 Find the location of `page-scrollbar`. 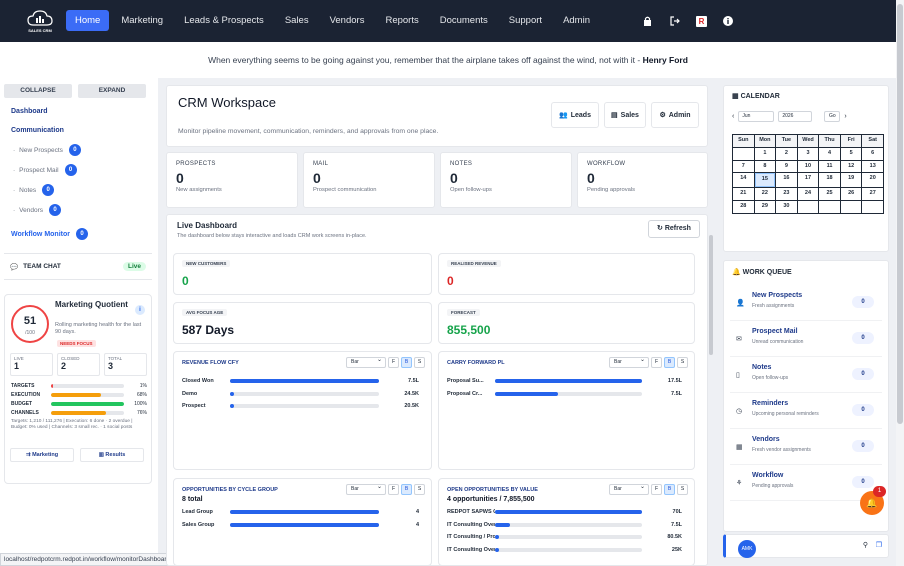

page-scrollbar is located at coordinates (900, 283).